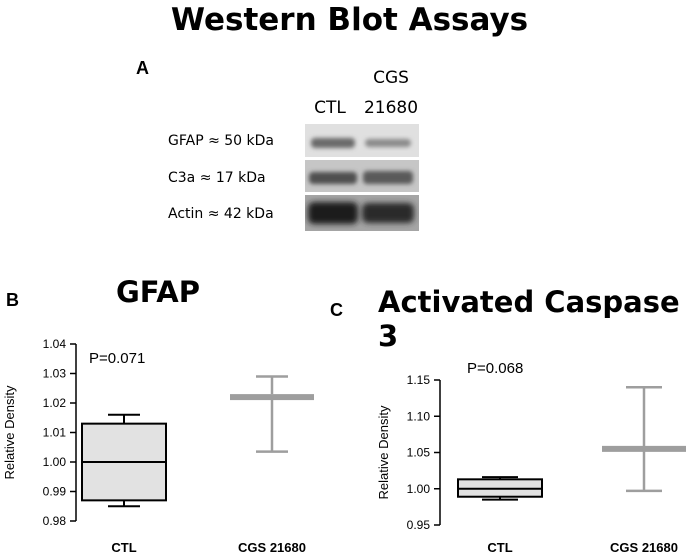 Image resolution: width=699 pixels, height=560 pixels. What do you see at coordinates (529, 319) in the screenshot?
I see `chart-title-caspase: Activated Caspase 3` at bounding box center [529, 319].